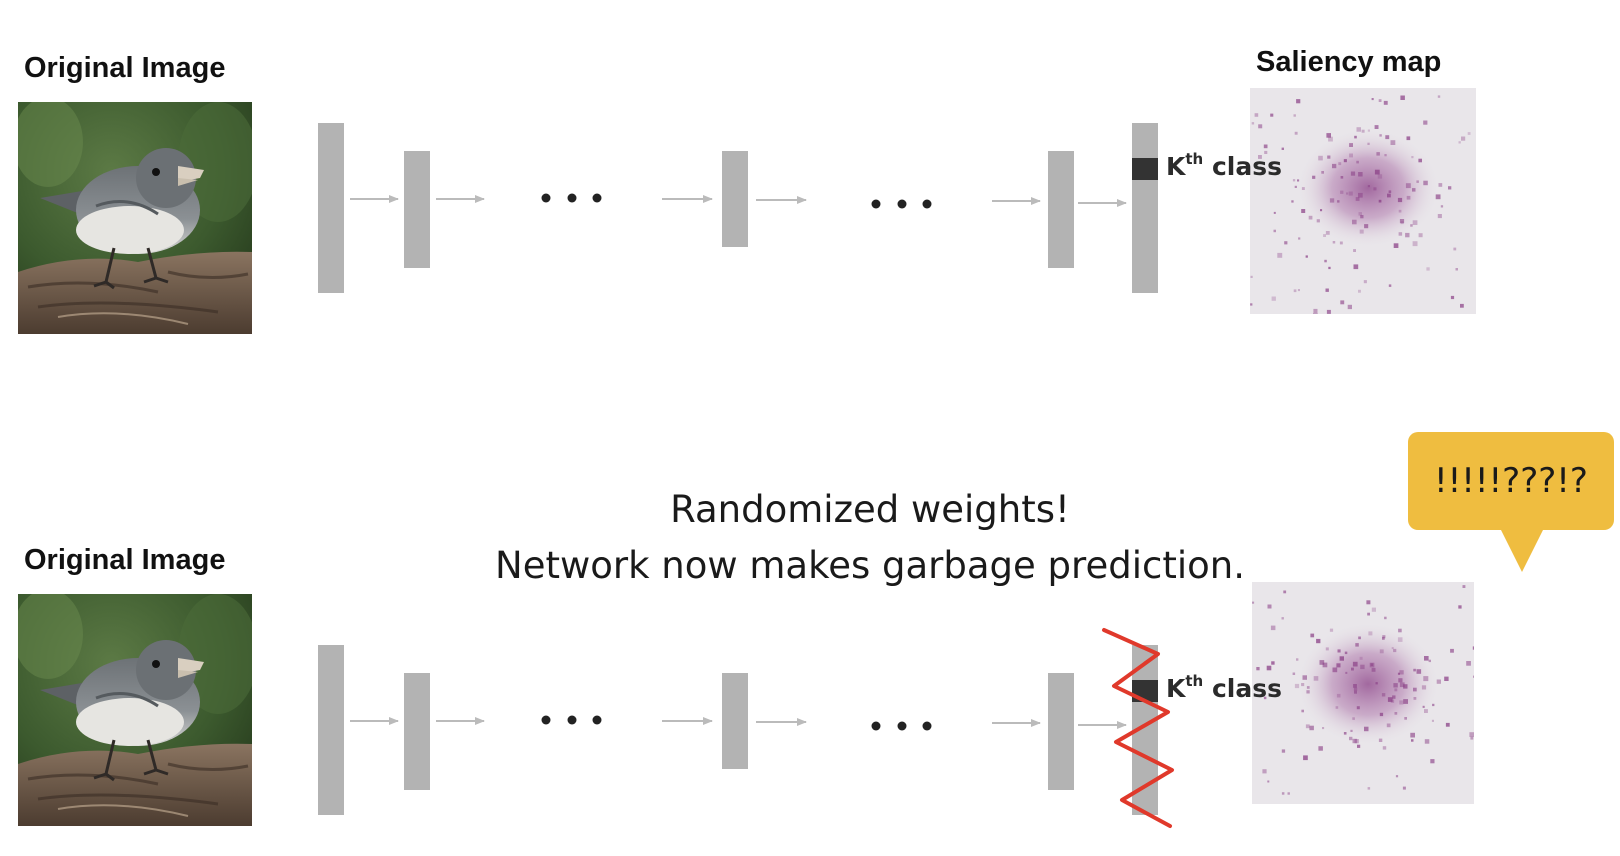 Image resolution: width=1620 pixels, height=856 pixels. I want to click on top-network, so click(738, 208).